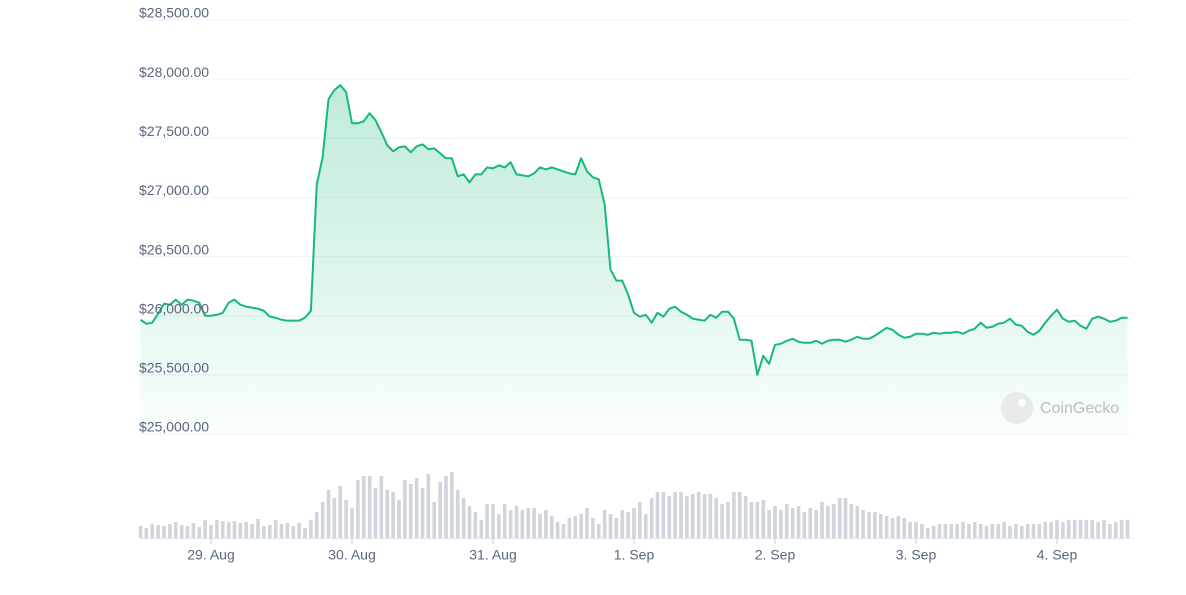  Describe the element at coordinates (174, 249) in the screenshot. I see `y-tick-label: $26,500.00` at that location.